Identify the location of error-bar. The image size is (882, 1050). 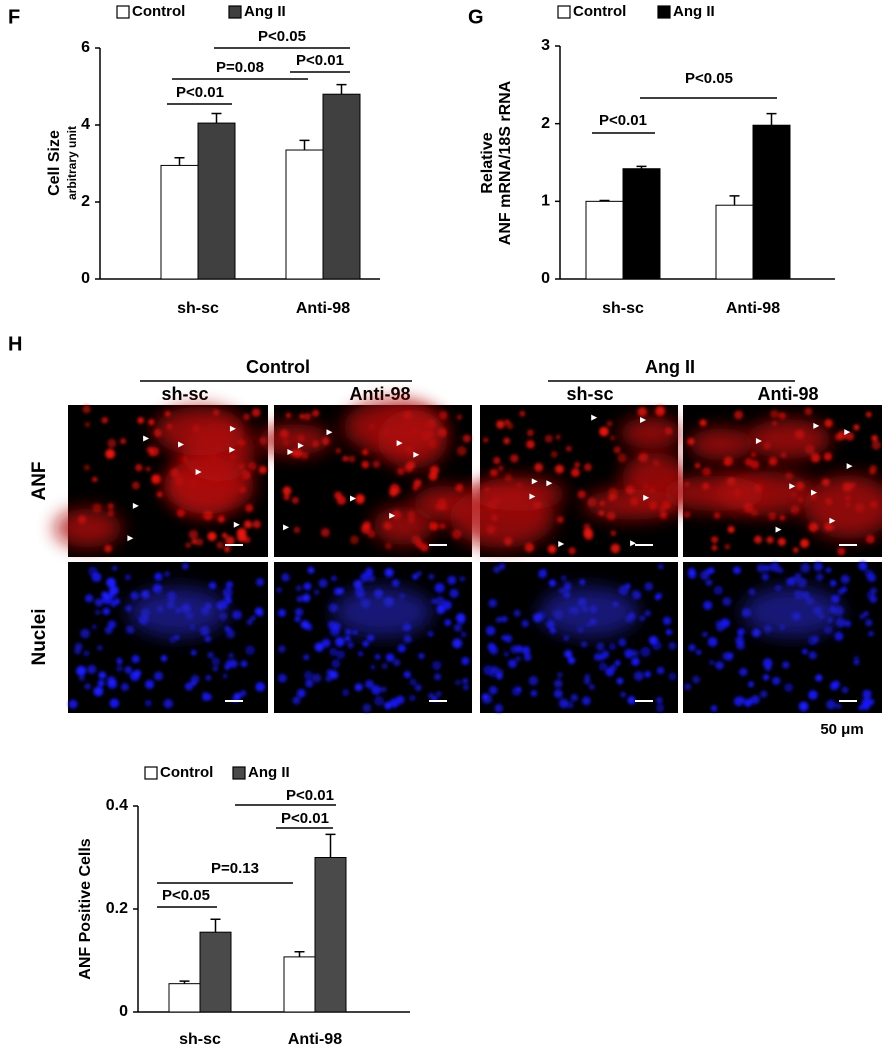
(641, 167).